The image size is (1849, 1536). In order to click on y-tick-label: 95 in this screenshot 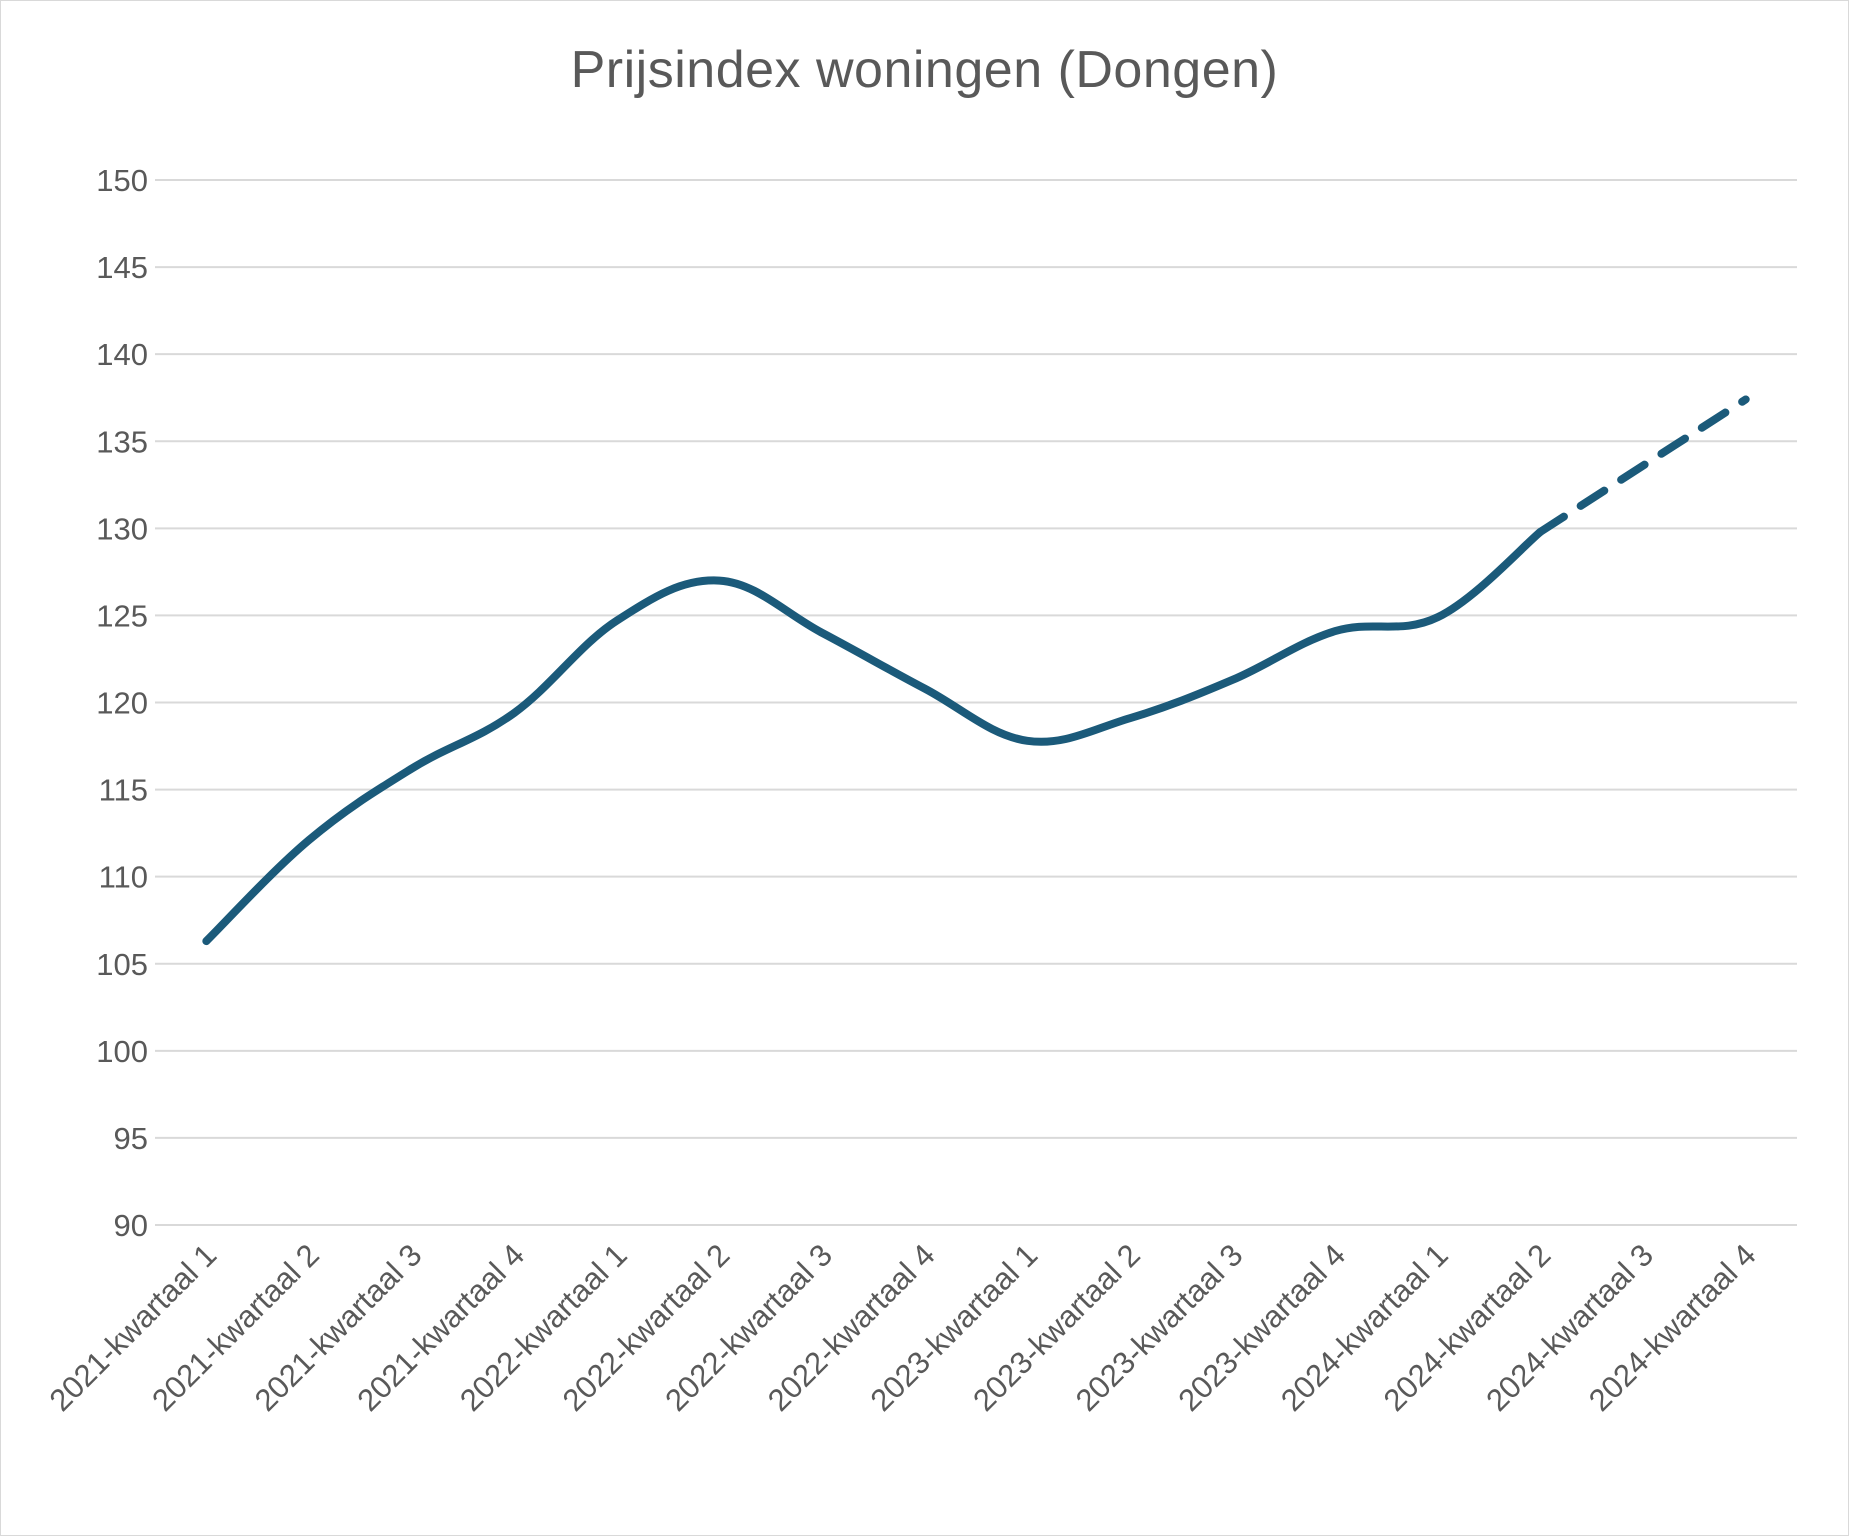, I will do `click(131, 1138)`.